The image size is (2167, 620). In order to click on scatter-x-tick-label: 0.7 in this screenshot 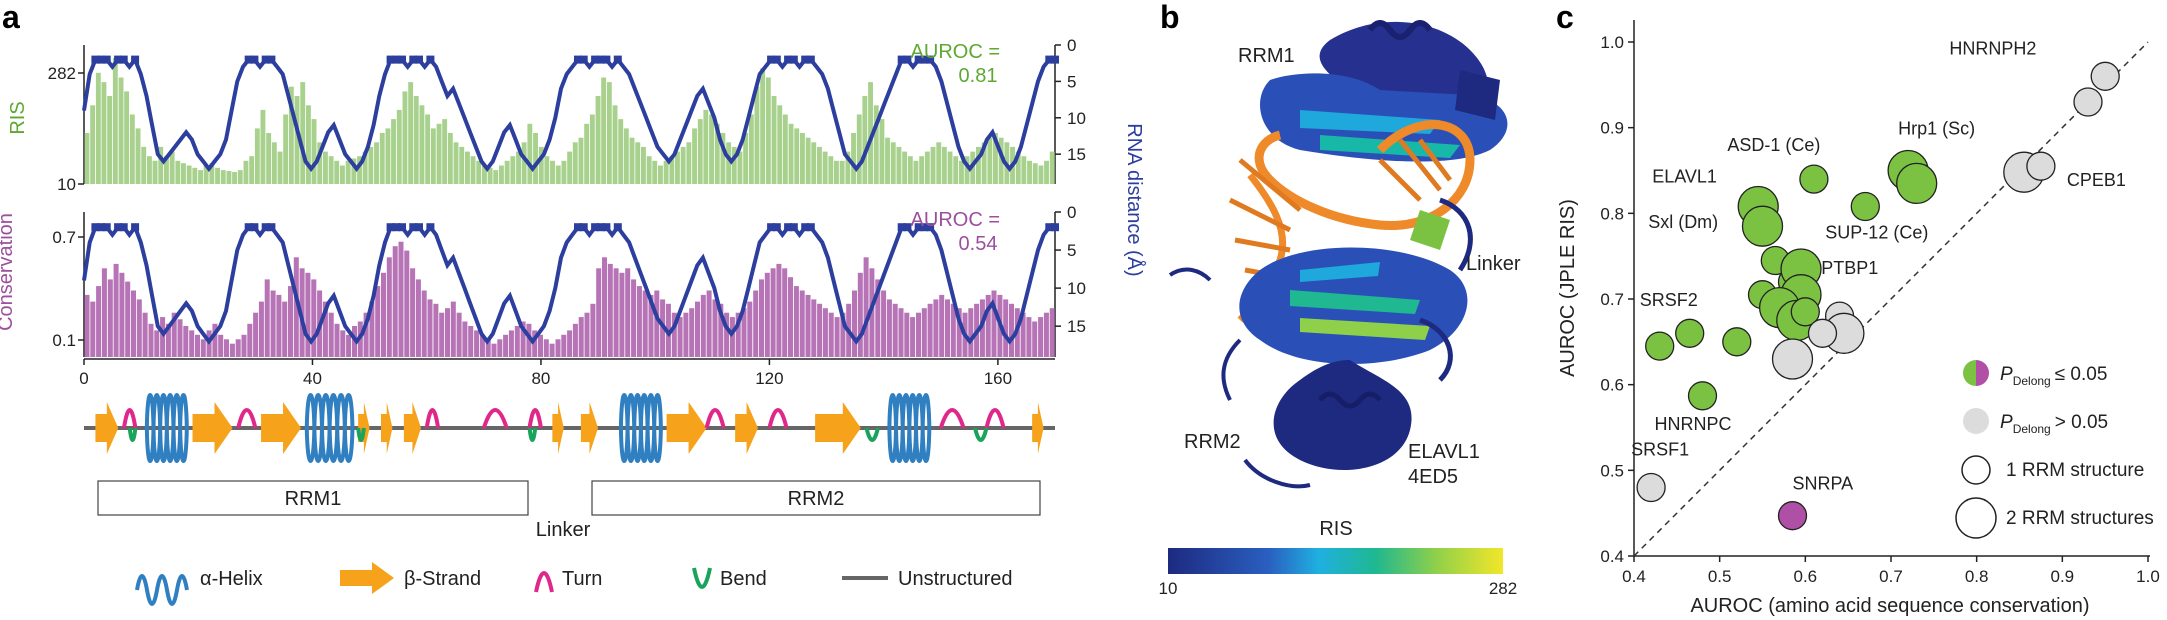, I will do `click(1891, 576)`.